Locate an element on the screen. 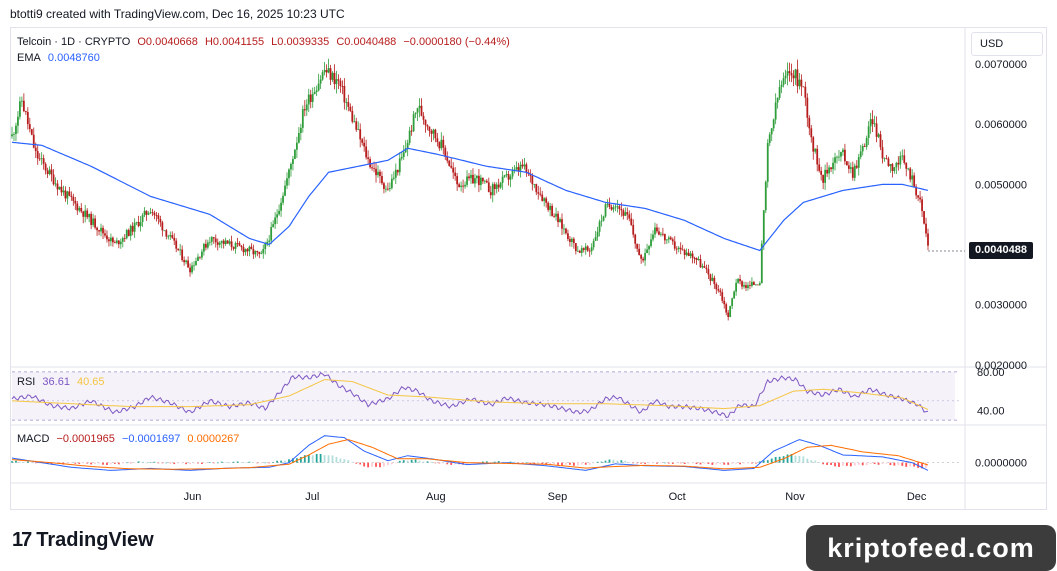 This screenshot has height=571, width=1057. month-tick-label: Nov is located at coordinates (795, 497).